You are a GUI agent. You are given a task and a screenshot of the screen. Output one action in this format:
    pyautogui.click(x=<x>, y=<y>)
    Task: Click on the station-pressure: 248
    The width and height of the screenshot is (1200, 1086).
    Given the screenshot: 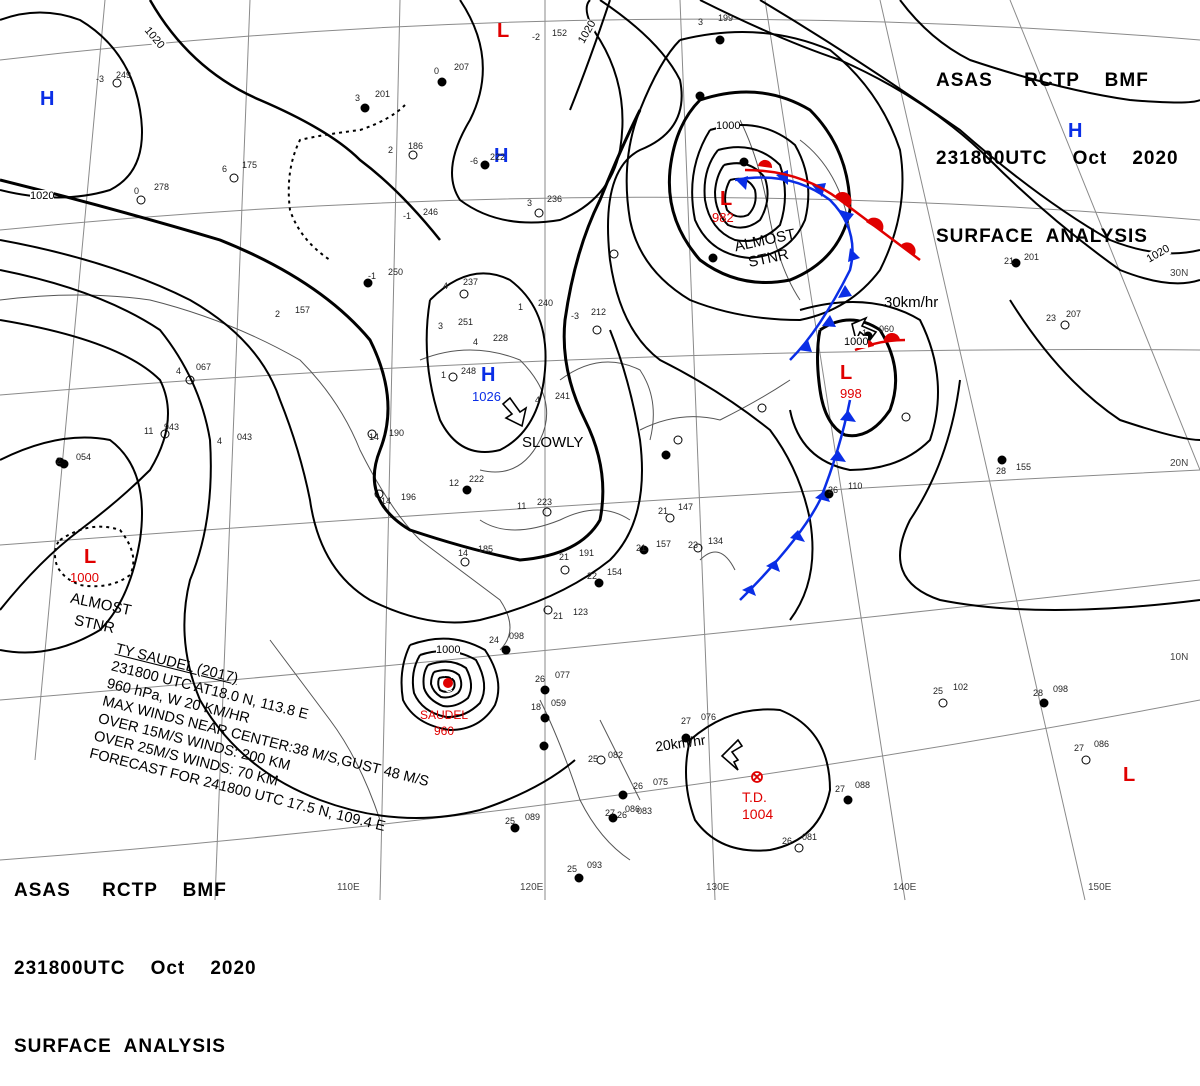 What is the action you would take?
    pyautogui.click(x=469, y=371)
    